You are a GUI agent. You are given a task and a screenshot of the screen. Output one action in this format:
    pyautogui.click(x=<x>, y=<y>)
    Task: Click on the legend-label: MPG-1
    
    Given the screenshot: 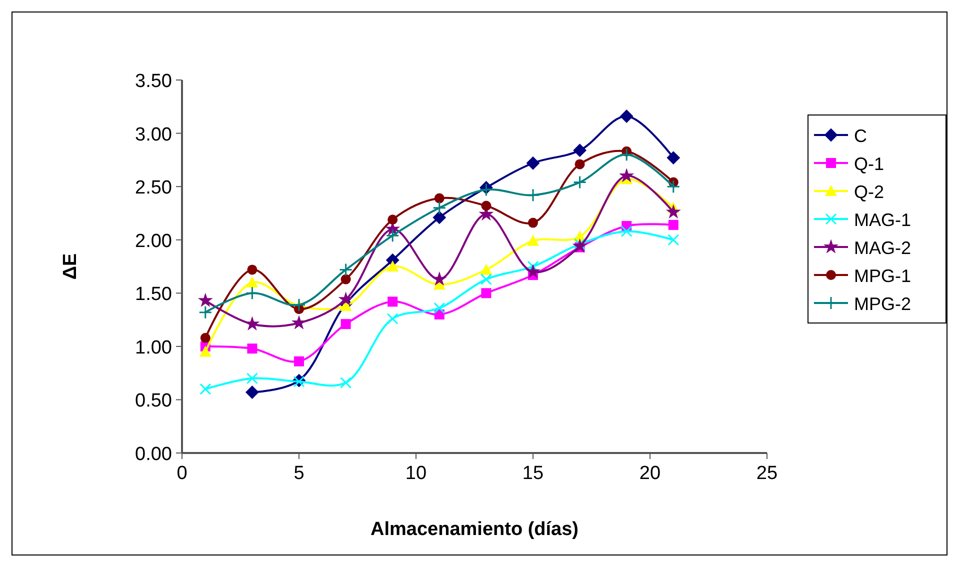 What is the action you would take?
    pyautogui.click(x=883, y=276)
    